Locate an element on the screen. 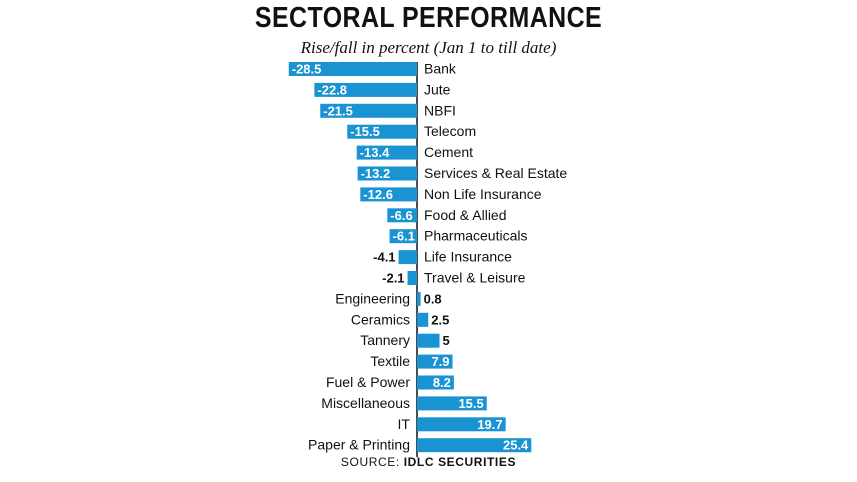  category-label-nbfi: NBFI is located at coordinates (440, 110).